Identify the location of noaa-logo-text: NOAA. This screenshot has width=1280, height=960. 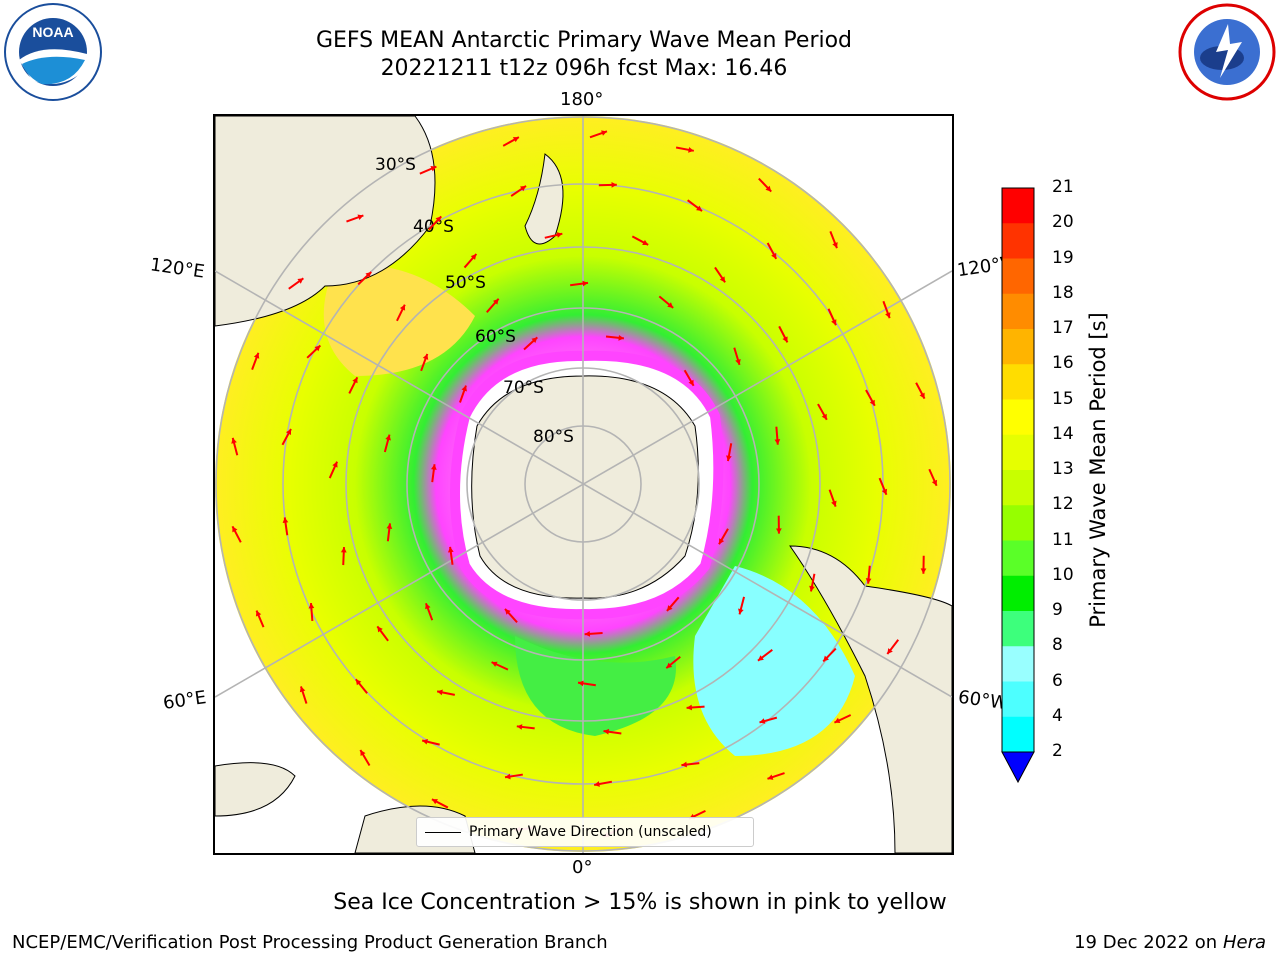
(52, 32).